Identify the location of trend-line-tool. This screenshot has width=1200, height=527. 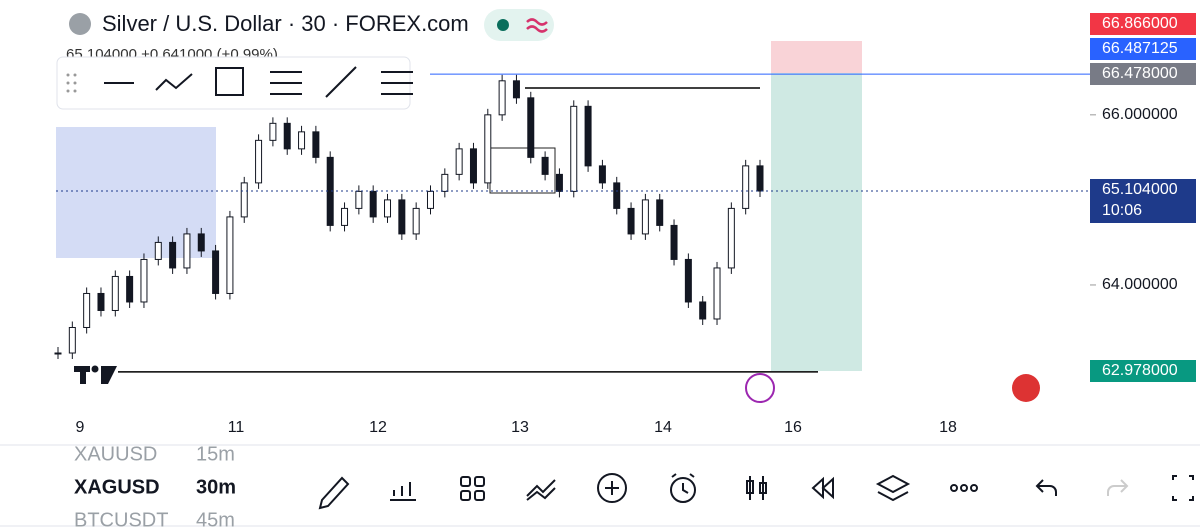
(341, 82).